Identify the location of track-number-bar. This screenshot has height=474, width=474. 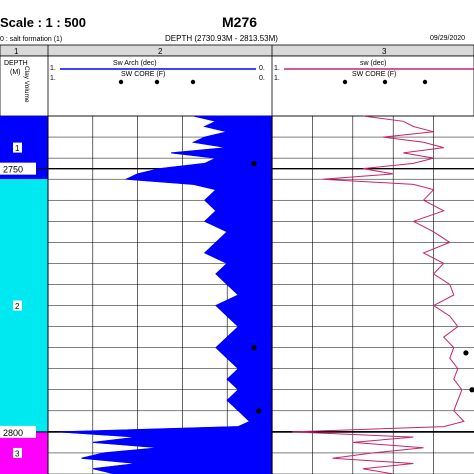
(237, 50).